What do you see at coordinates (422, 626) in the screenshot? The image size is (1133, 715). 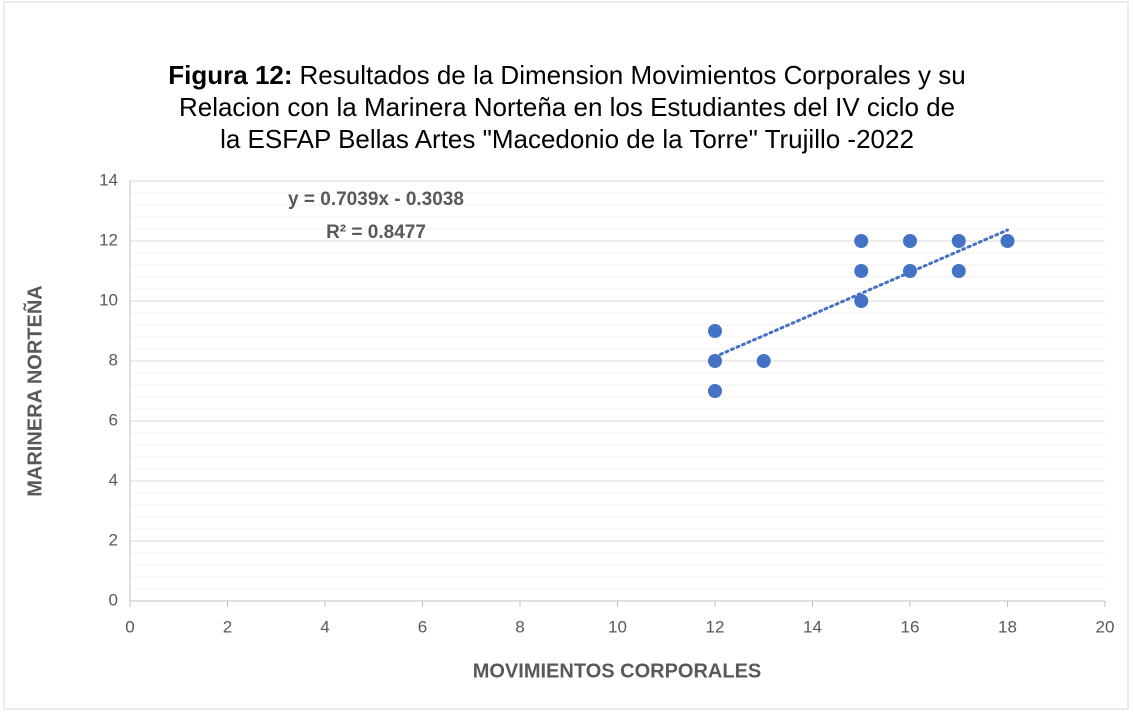 I see `x-tick-label: 6` at bounding box center [422, 626].